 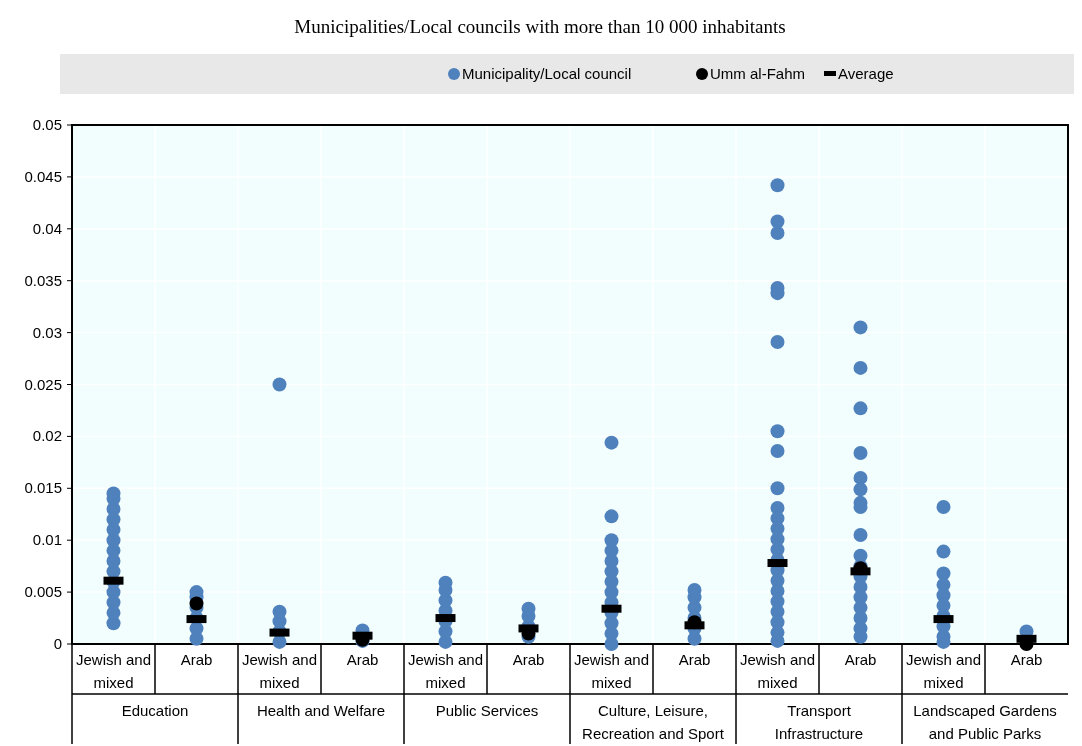 I want to click on text: Culture, Leisure, Recreation and Sport, so click(x=653, y=722).